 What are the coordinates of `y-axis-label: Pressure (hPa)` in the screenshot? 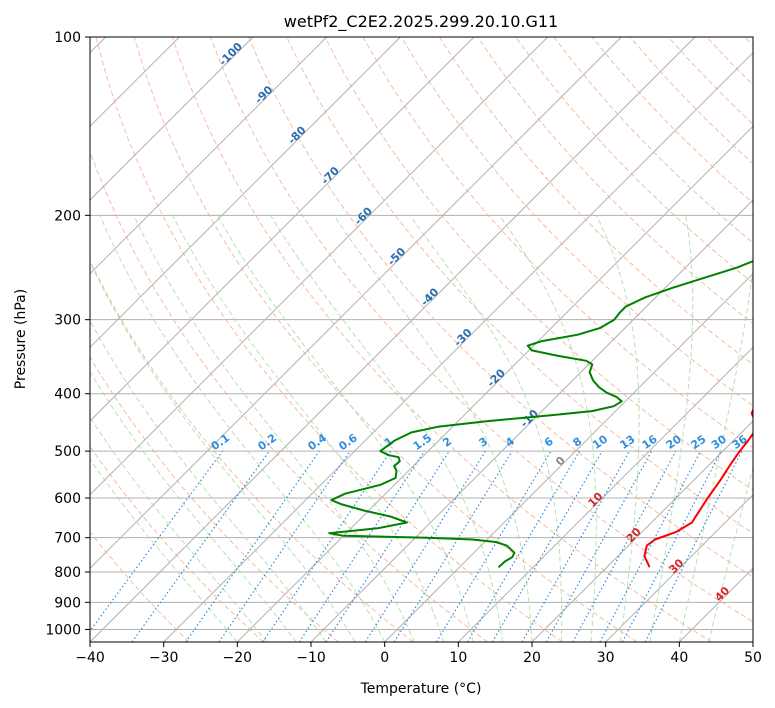 It's located at (21, 339).